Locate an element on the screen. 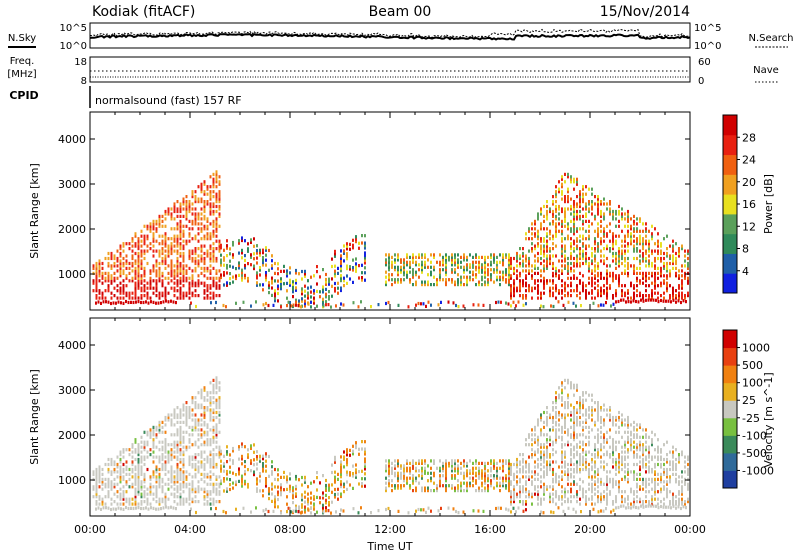 Image resolution: width=800 pixels, height=554 pixels. freq-left-tick-low: 8 is located at coordinates (84, 81).